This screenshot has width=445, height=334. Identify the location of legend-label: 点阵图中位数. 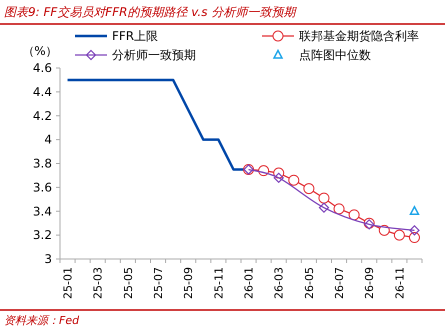
(335, 55).